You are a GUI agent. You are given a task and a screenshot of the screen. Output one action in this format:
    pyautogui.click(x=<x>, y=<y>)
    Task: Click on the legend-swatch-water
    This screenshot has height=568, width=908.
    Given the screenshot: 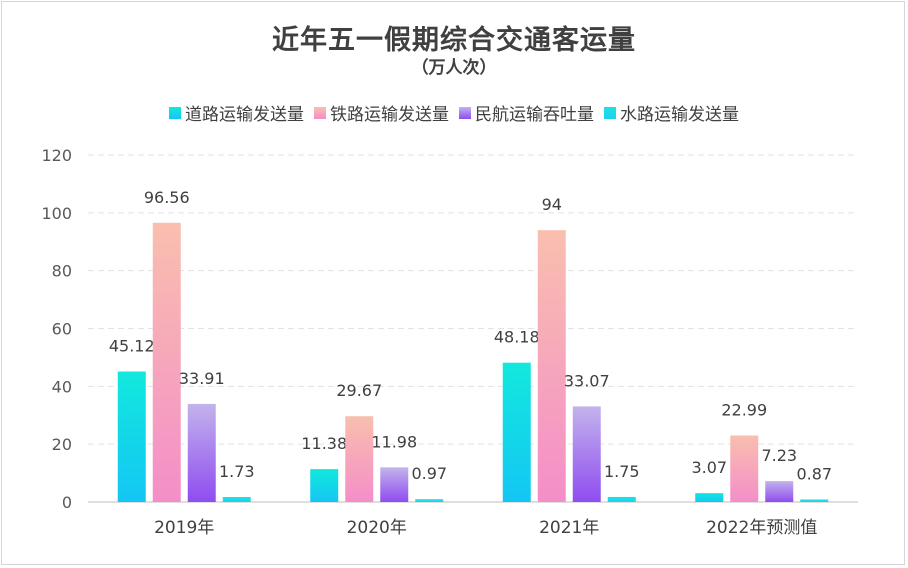 What is the action you would take?
    pyautogui.click(x=610, y=112)
    